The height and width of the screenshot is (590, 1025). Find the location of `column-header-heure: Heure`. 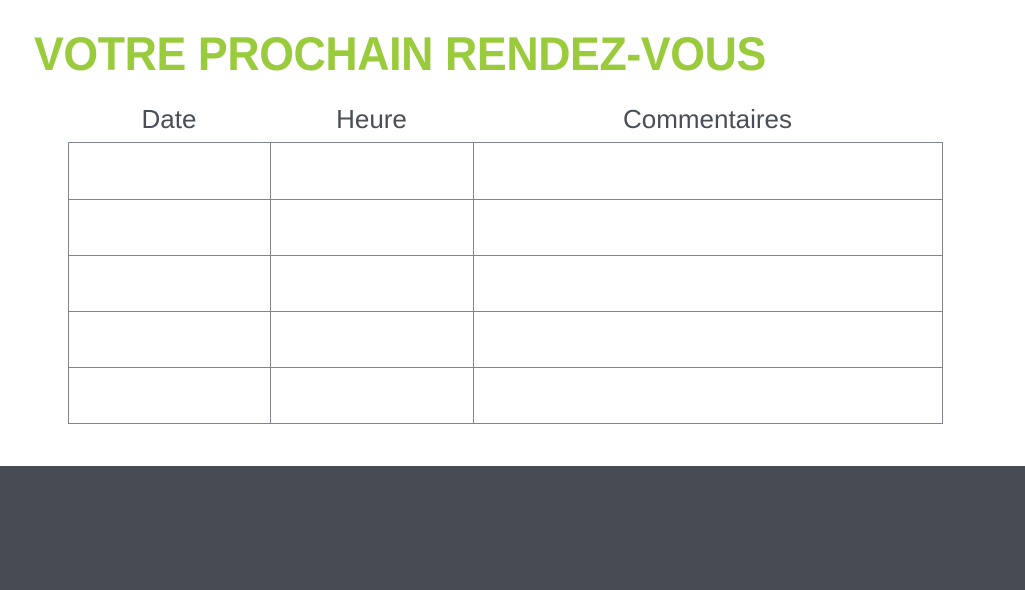

column-header-heure: Heure is located at coordinates (371, 119).